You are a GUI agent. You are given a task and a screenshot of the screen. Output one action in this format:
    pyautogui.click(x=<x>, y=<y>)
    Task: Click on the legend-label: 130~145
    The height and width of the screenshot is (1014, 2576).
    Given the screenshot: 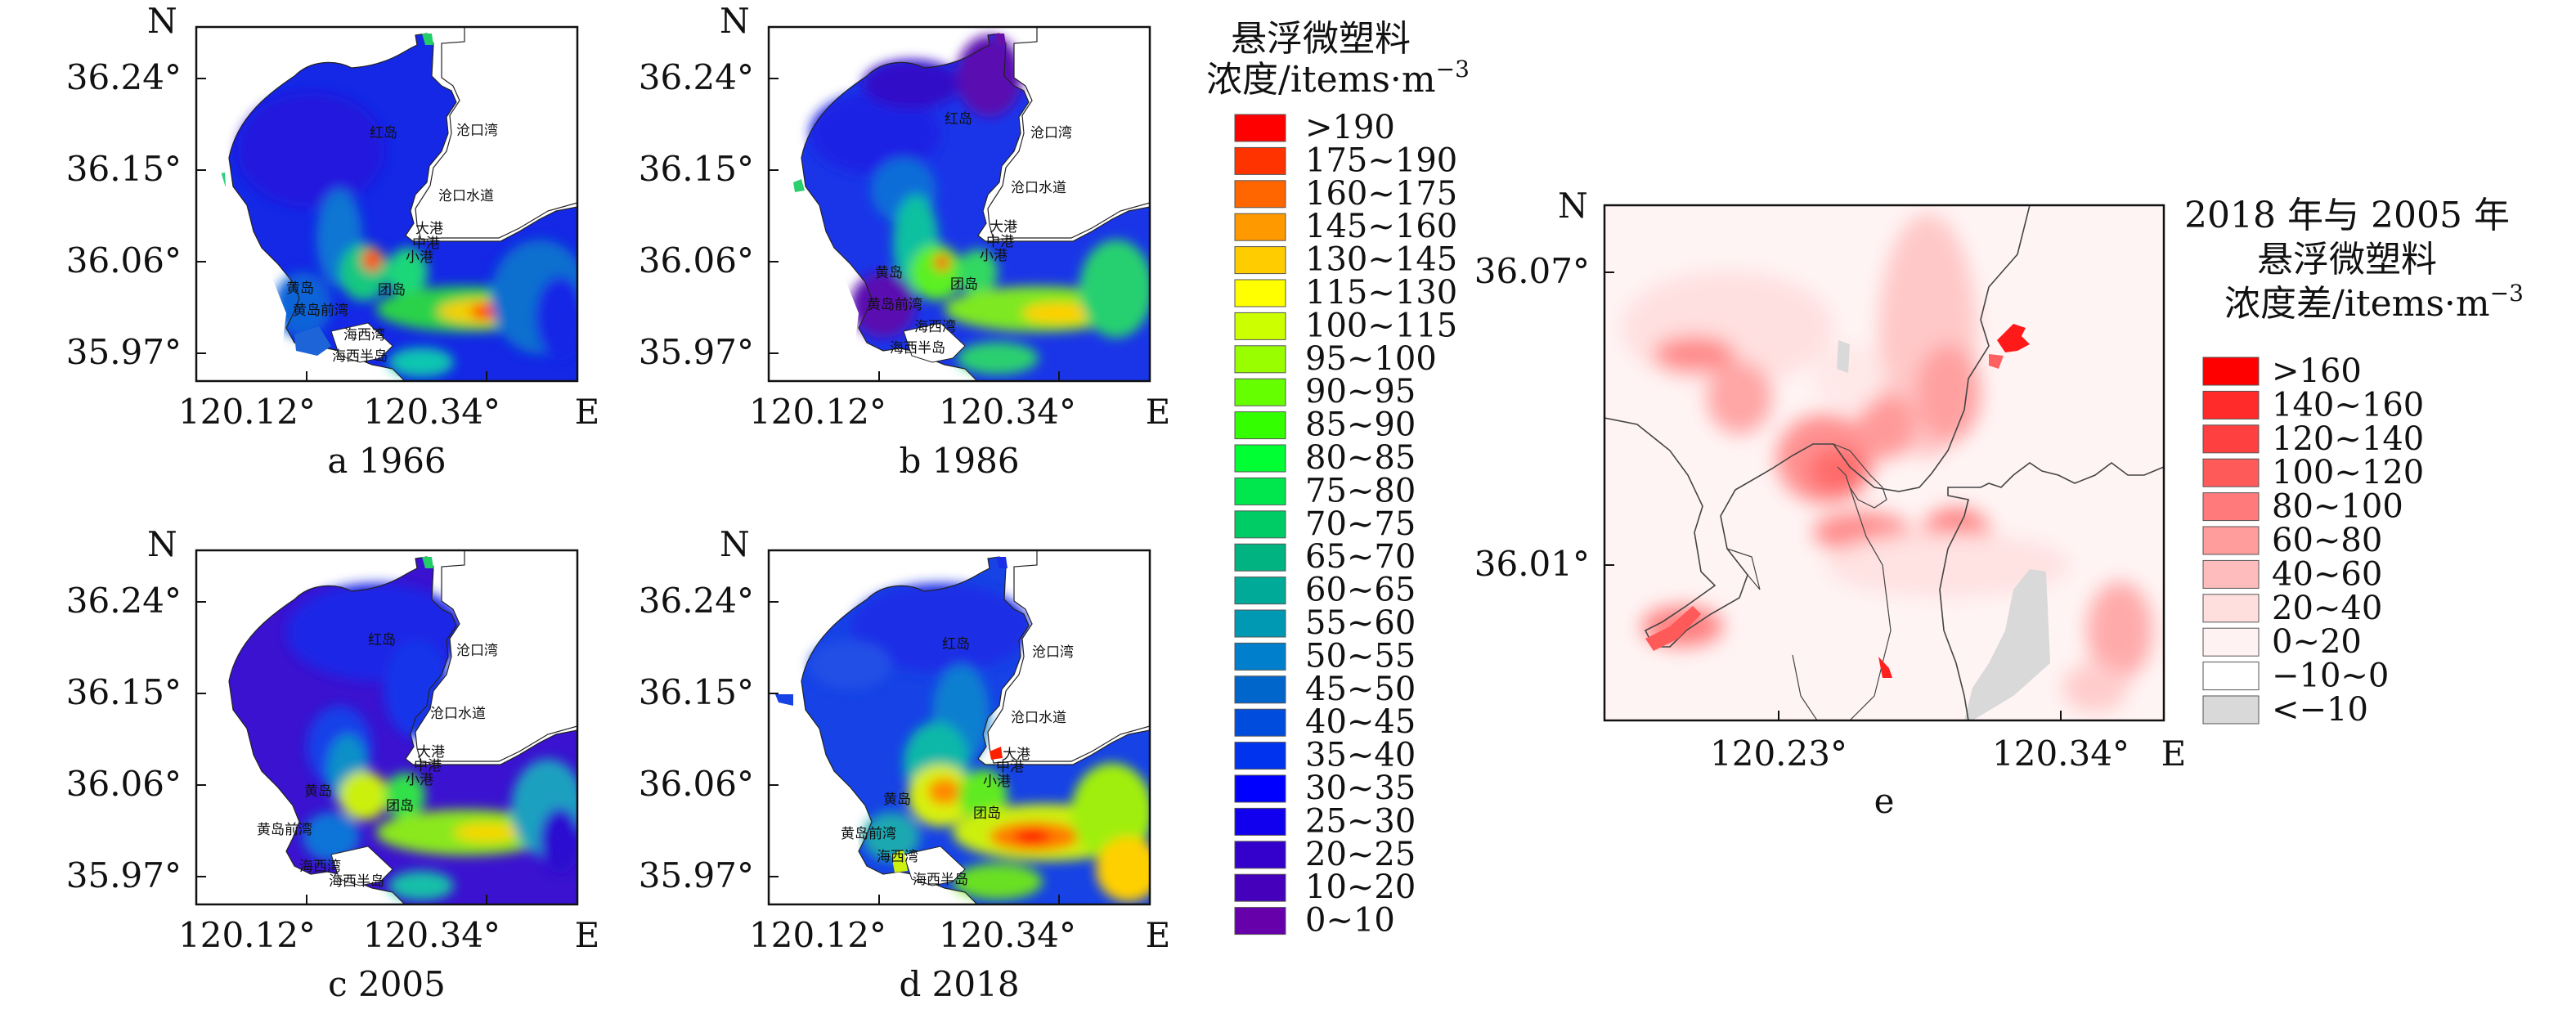 What is the action you would take?
    pyautogui.click(x=1381, y=260)
    